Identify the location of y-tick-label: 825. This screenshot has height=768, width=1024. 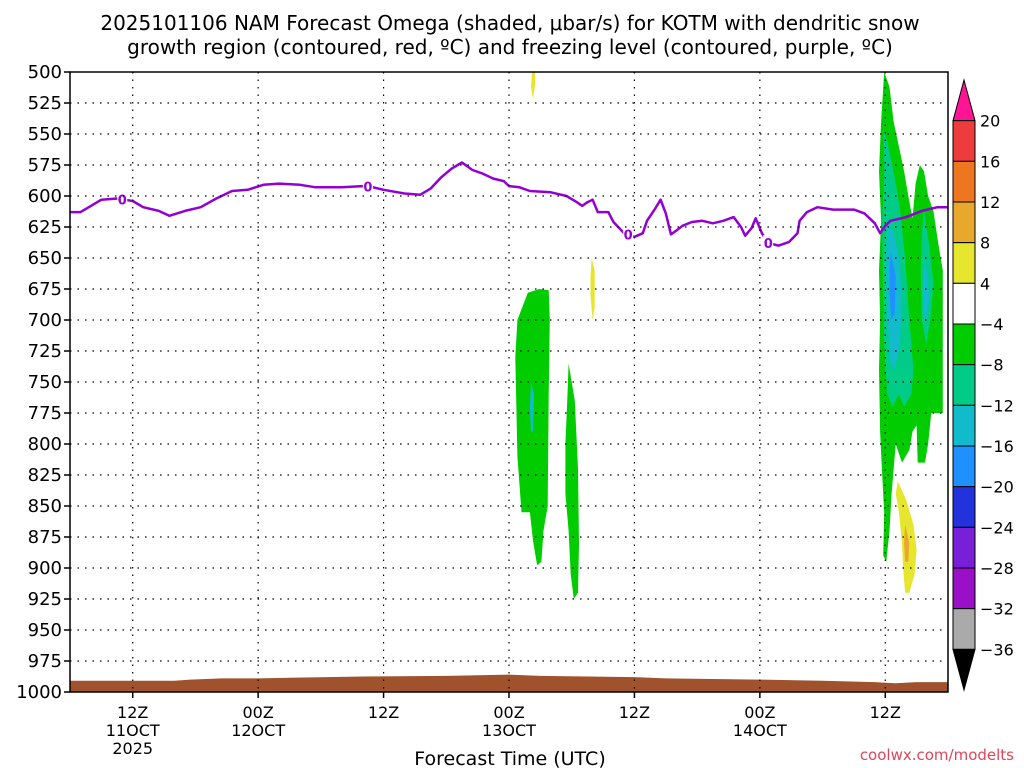
(45, 475).